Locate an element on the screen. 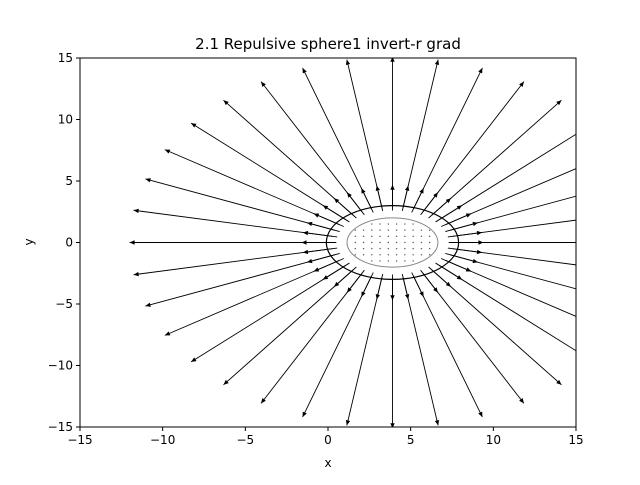 The height and width of the screenshot is (485, 640). y-axis-label: y is located at coordinates (29, 241).